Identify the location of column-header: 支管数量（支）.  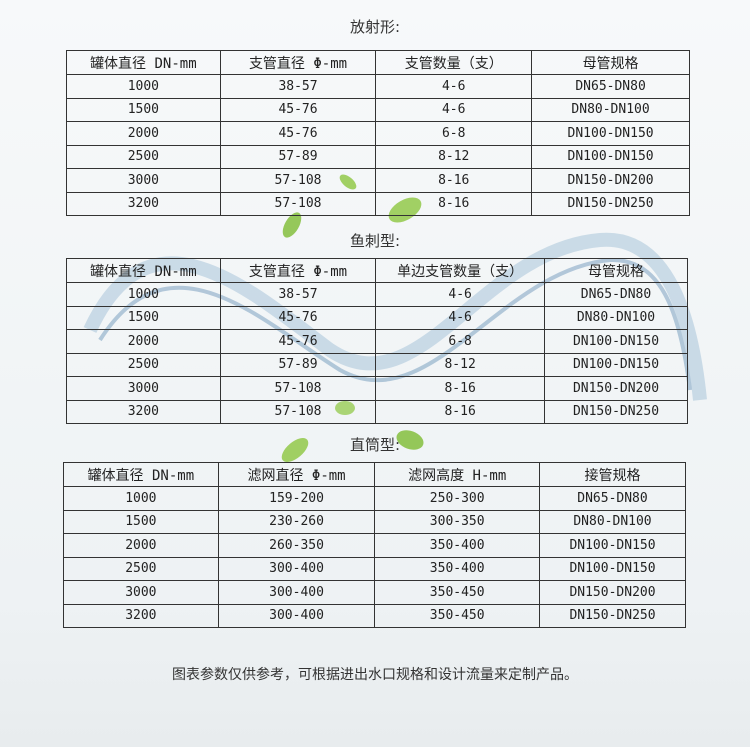
(454, 62).